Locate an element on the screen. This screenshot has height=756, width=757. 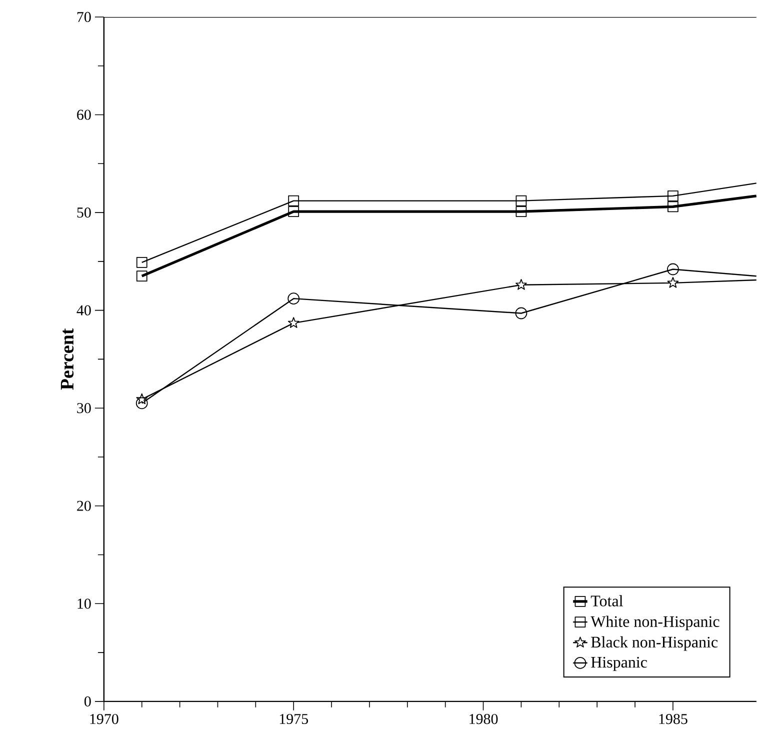
x-tick-label: 1970 is located at coordinates (104, 719).